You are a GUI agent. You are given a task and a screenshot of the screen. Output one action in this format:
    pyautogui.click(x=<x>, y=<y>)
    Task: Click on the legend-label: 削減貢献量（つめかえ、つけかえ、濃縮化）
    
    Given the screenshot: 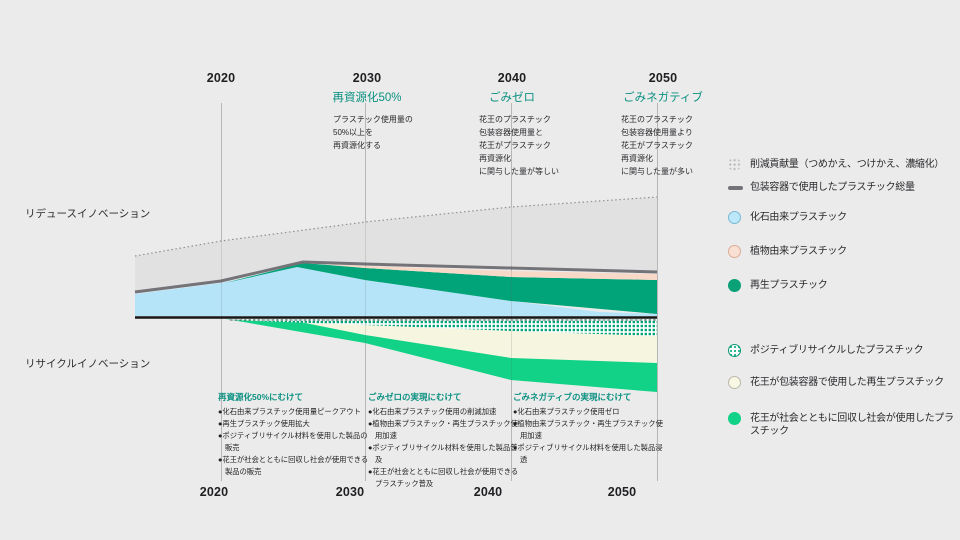 What is the action you would take?
    pyautogui.click(x=847, y=164)
    